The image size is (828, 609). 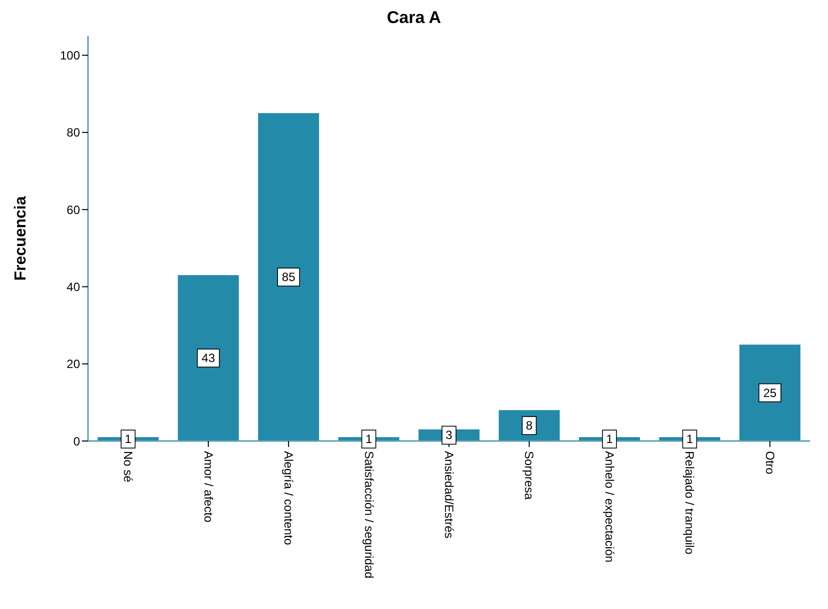 I want to click on chart-title: Cara A, so click(x=414, y=18).